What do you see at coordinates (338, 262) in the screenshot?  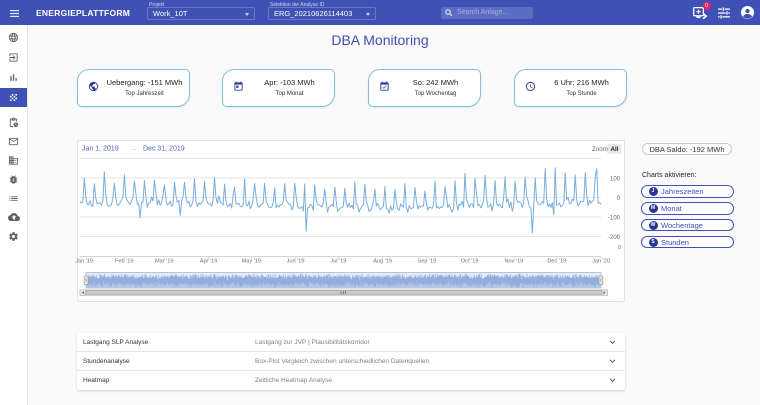 I see `svg-text: Jul '19` at bounding box center [338, 262].